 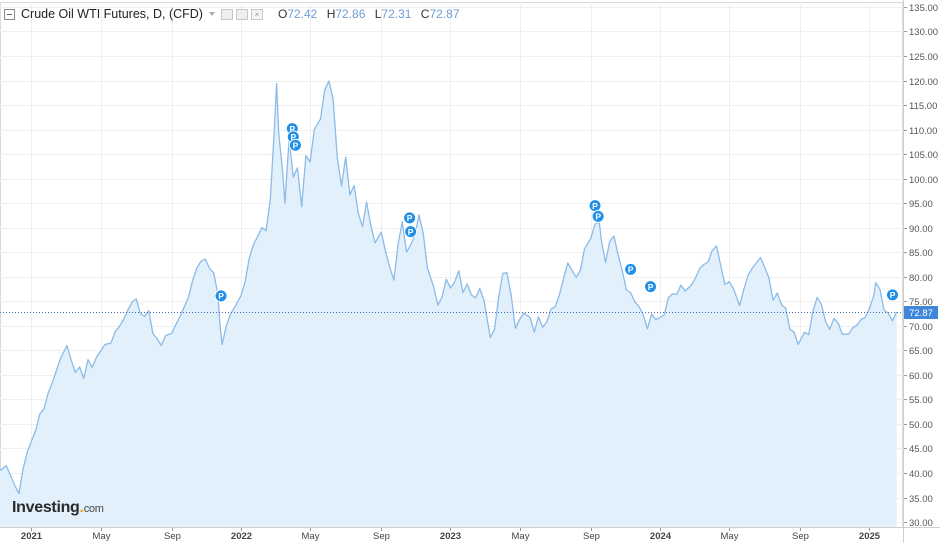 I want to click on y-tick-label: 105.00, so click(x=923, y=155).